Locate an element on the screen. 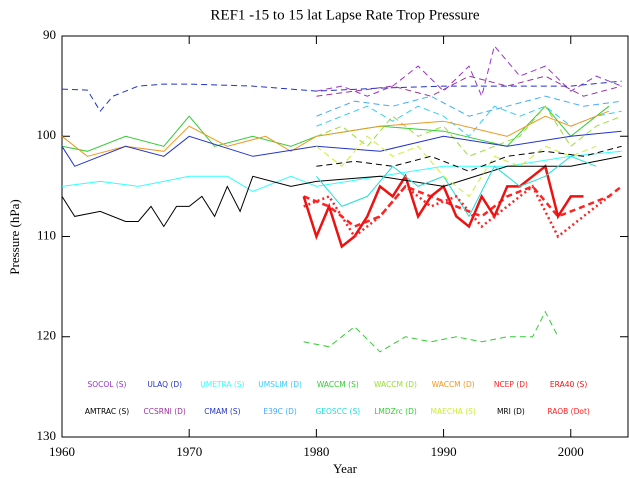  y-axis-label: Pressure (hPa) is located at coordinates (14, 236).